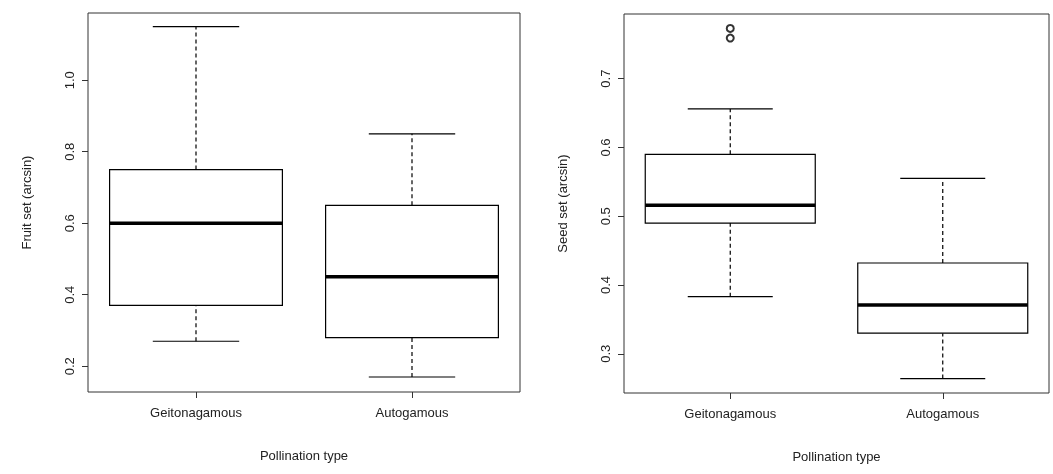 Image resolution: width=1053 pixels, height=474 pixels. Describe the element at coordinates (69, 366) in the screenshot. I see `y-tick-label: 0.2` at that location.